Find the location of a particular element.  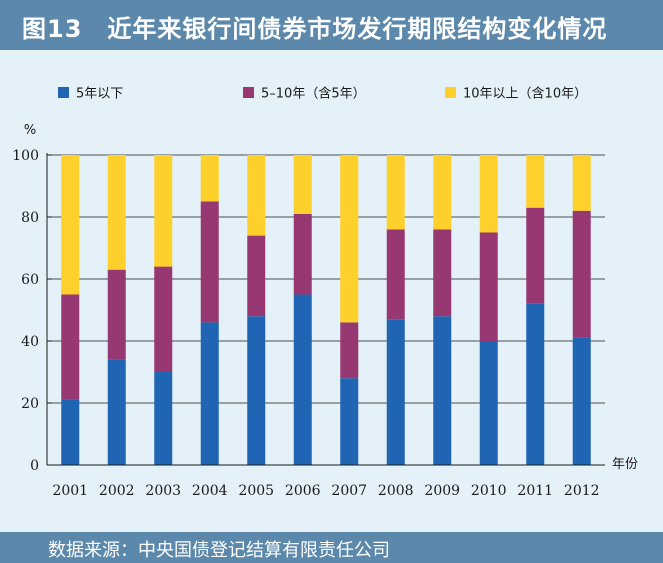

legend-label: 5–10年（含5年） is located at coordinates (313, 94).